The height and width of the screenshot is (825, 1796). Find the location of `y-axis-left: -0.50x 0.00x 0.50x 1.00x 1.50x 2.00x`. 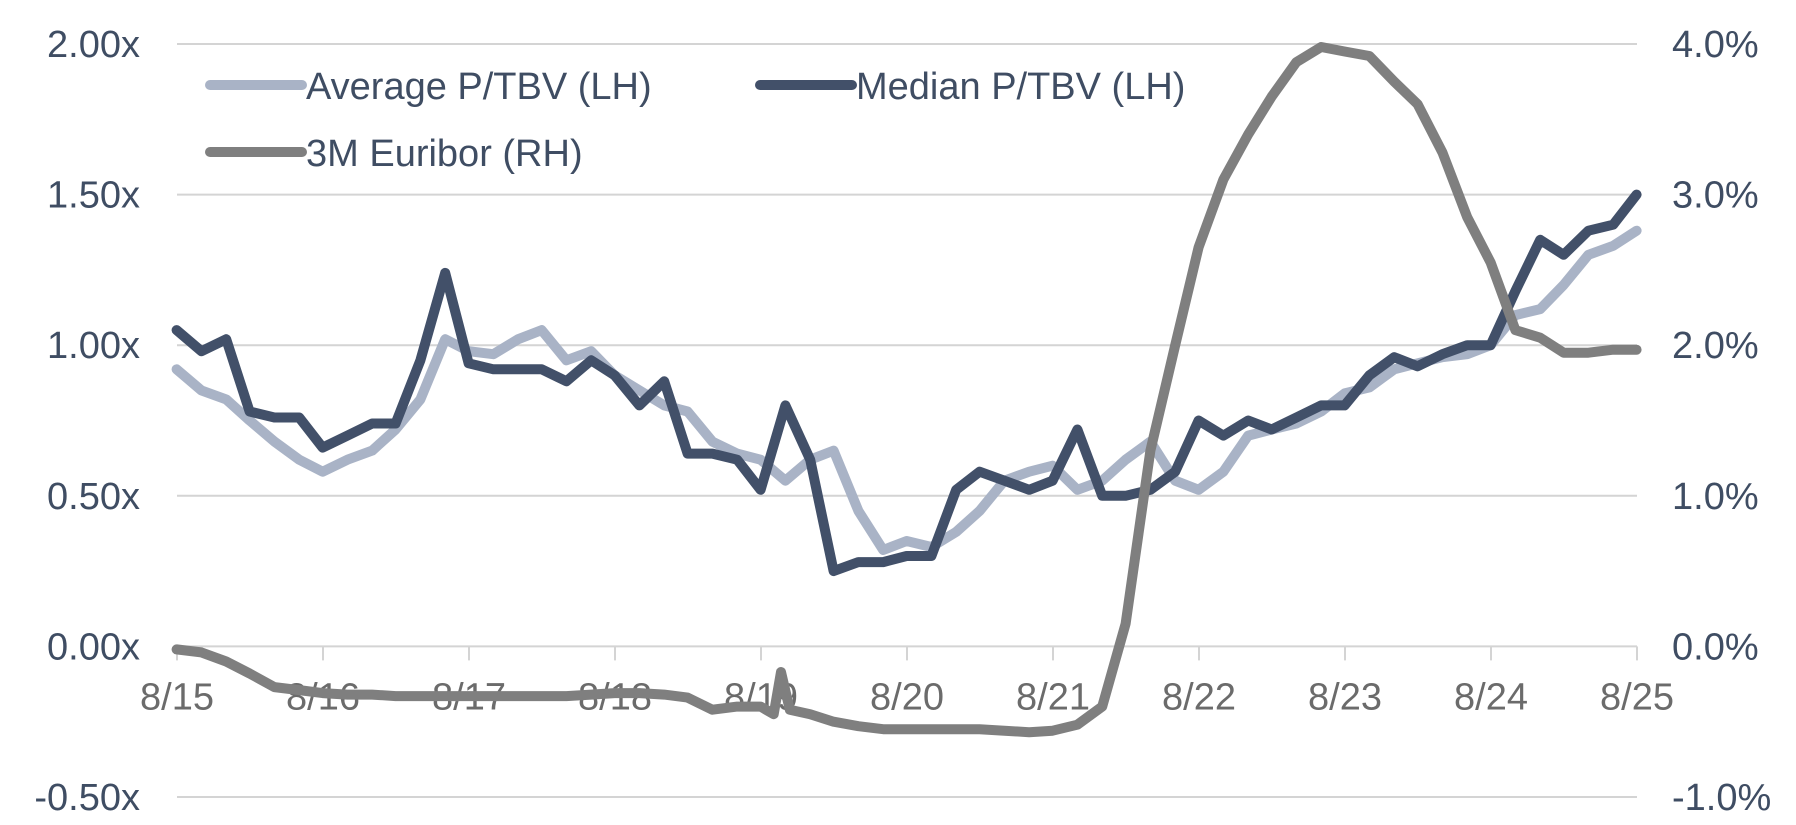

y-axis-left: -0.50x 0.00x 0.50x 1.00x 1.50x 2.00x is located at coordinates (87, 421).